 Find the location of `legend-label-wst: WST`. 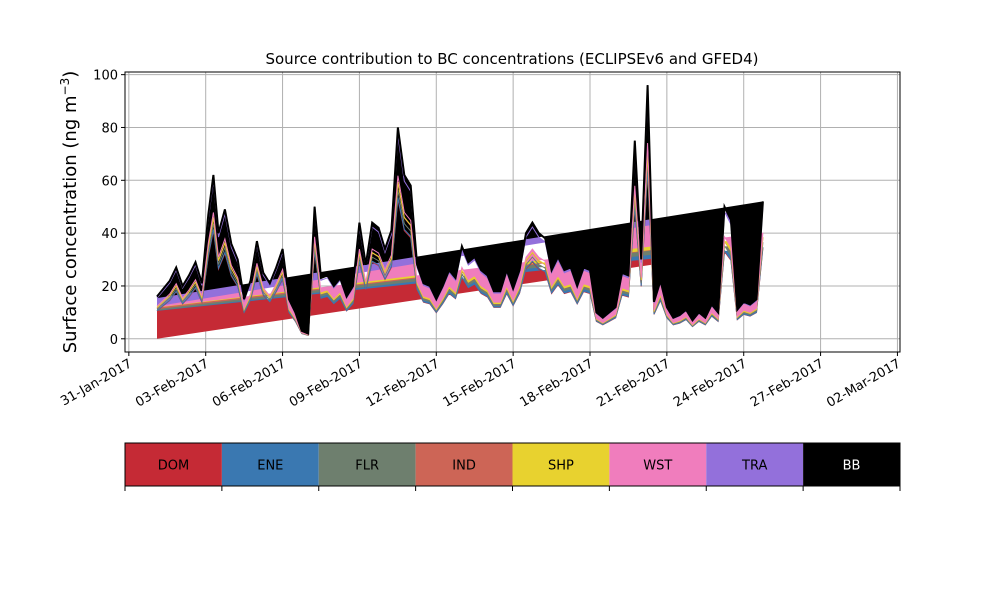

legend-label-wst: WST is located at coordinates (657, 466).